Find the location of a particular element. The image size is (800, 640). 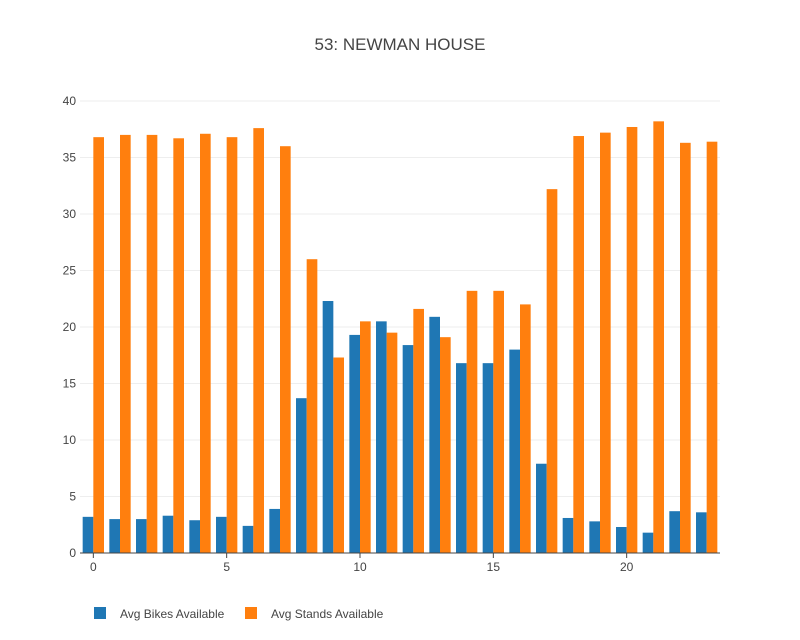

y-tick-label: 40 is located at coordinates (70, 101).